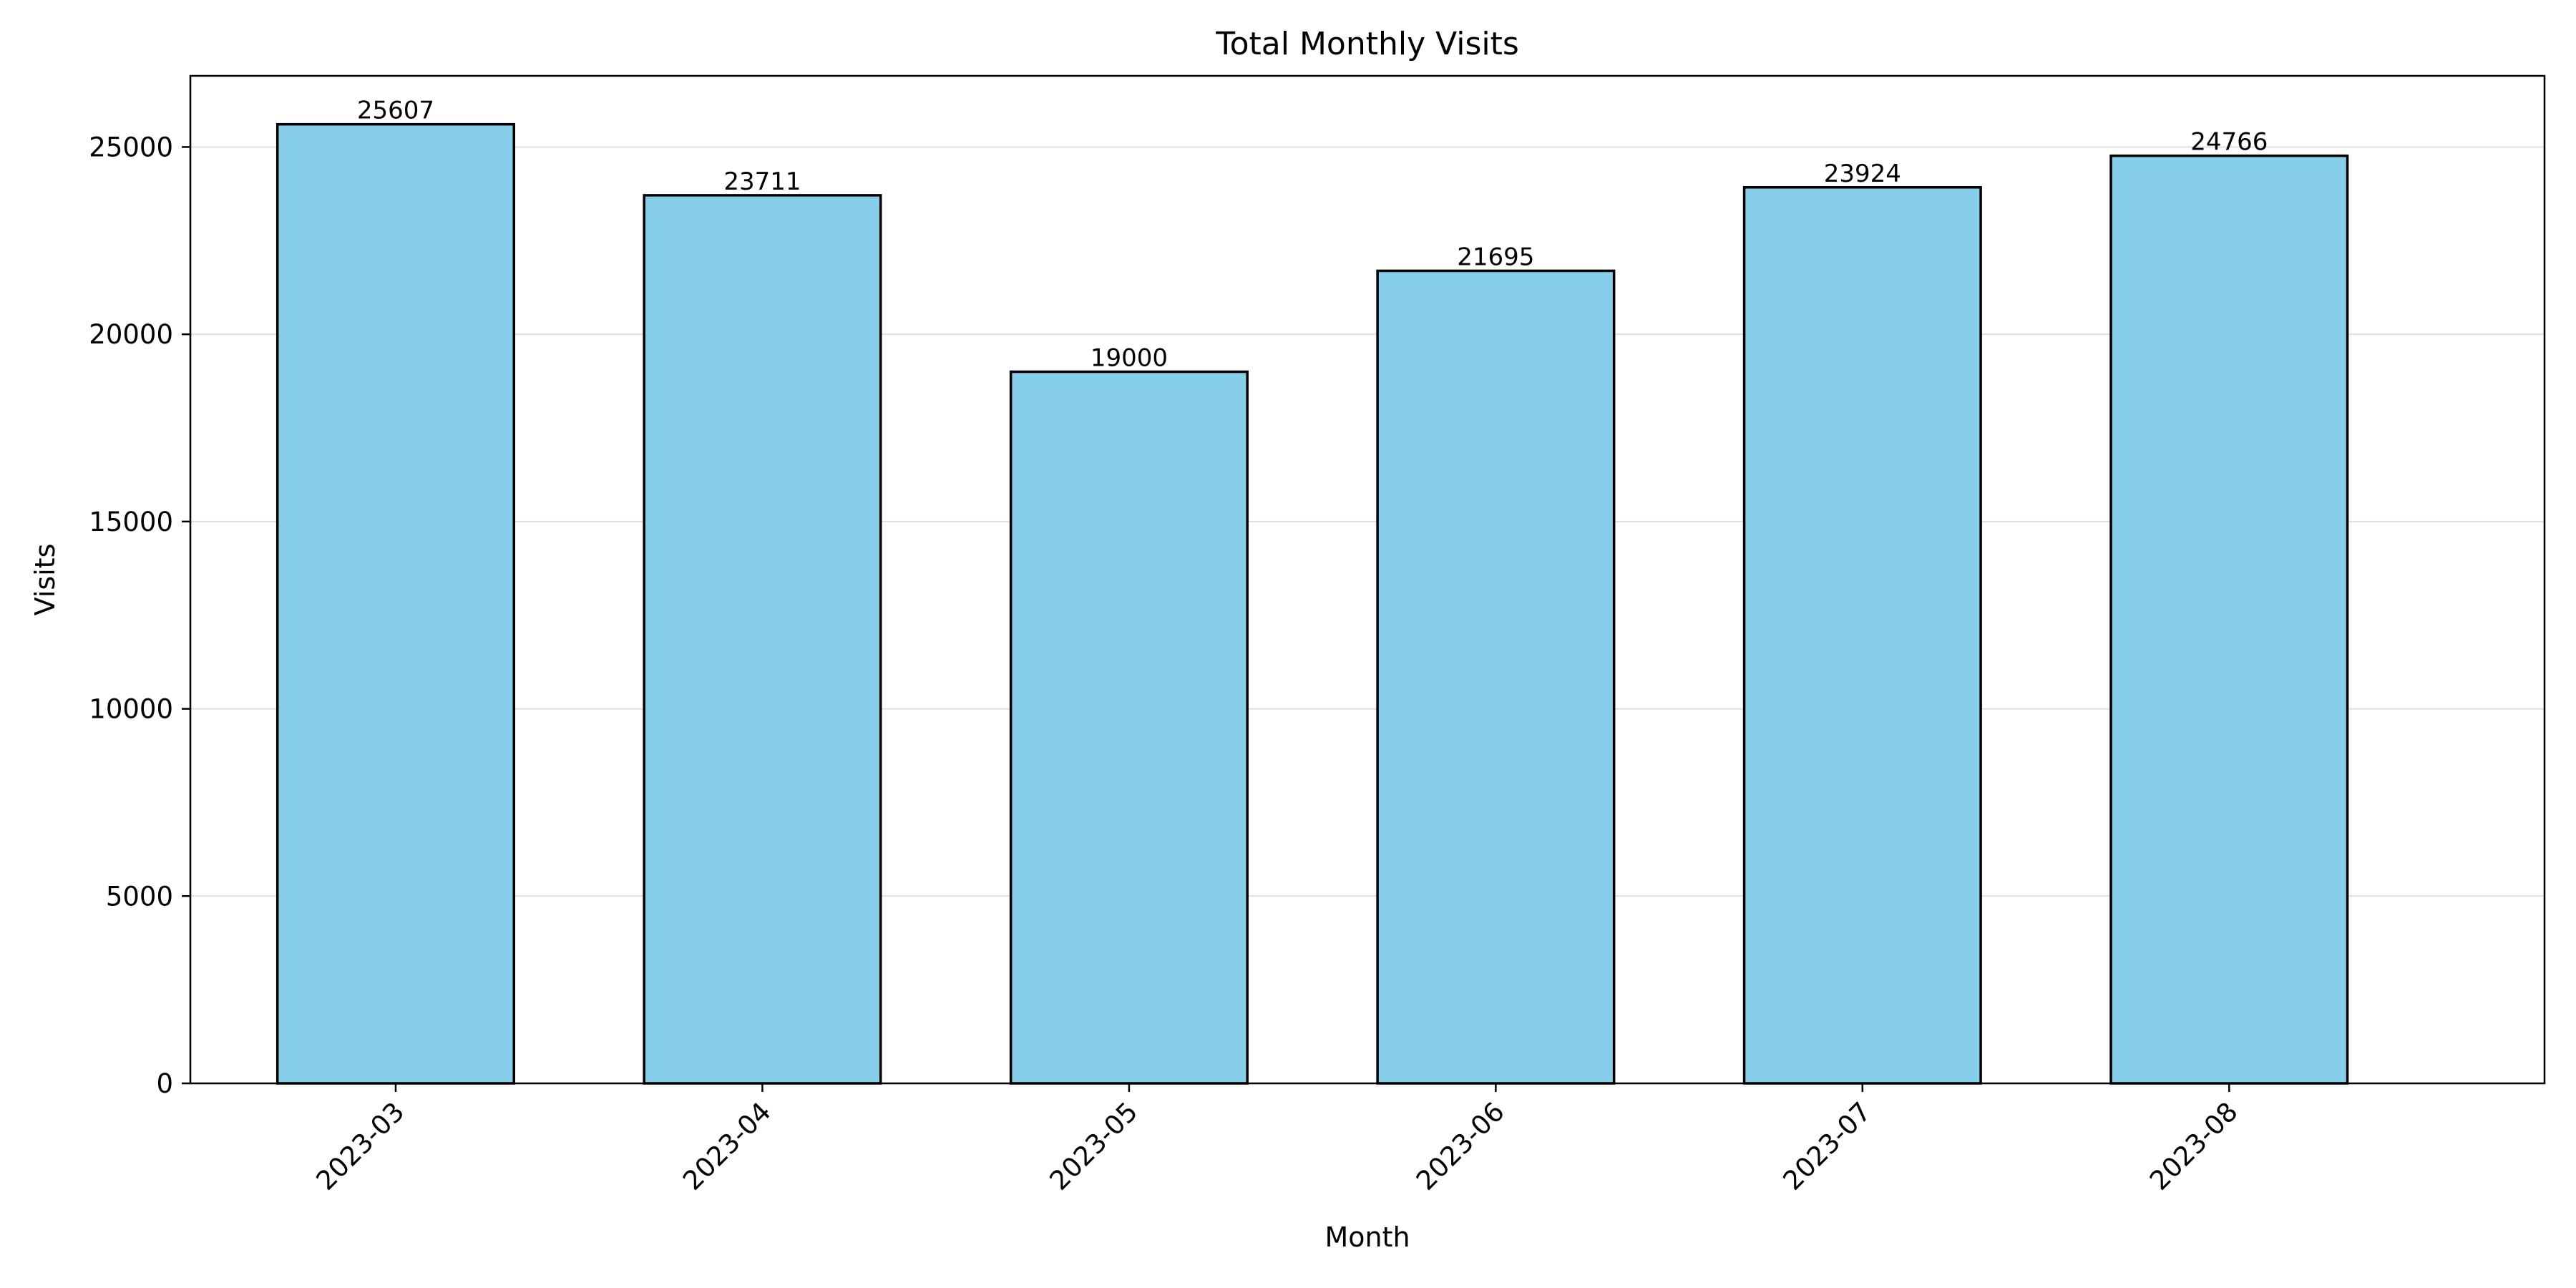 Image resolution: width=2576 pixels, height=1288 pixels. Describe the element at coordinates (139, 615) in the screenshot. I see `y-axis-ticks: 0 5000 10000 15000 20000 25000` at that location.